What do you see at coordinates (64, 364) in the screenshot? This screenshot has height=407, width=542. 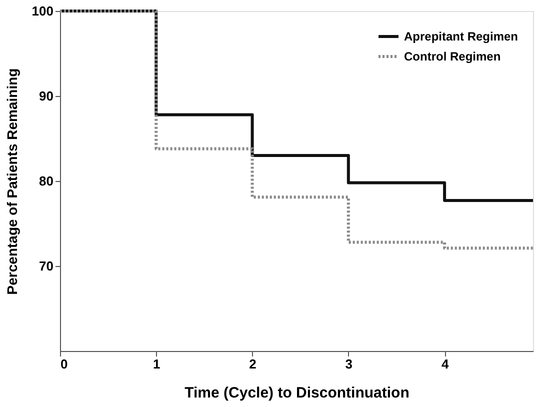 I see `x-tick-label: 0` at bounding box center [64, 364].